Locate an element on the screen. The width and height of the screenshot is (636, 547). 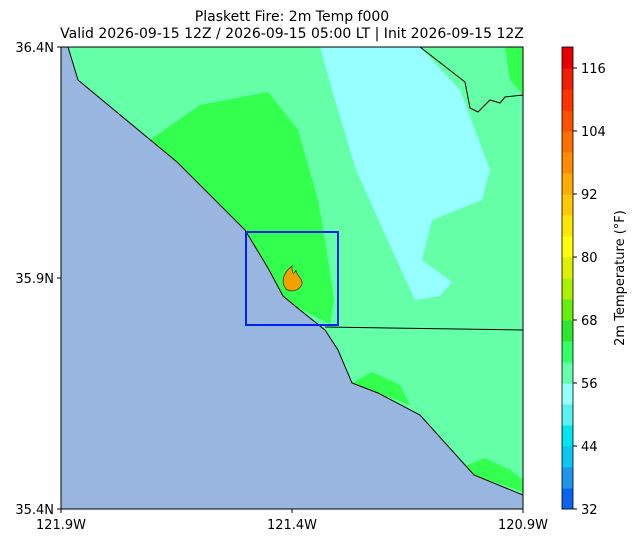
cool-region is located at coordinates (405, 173).